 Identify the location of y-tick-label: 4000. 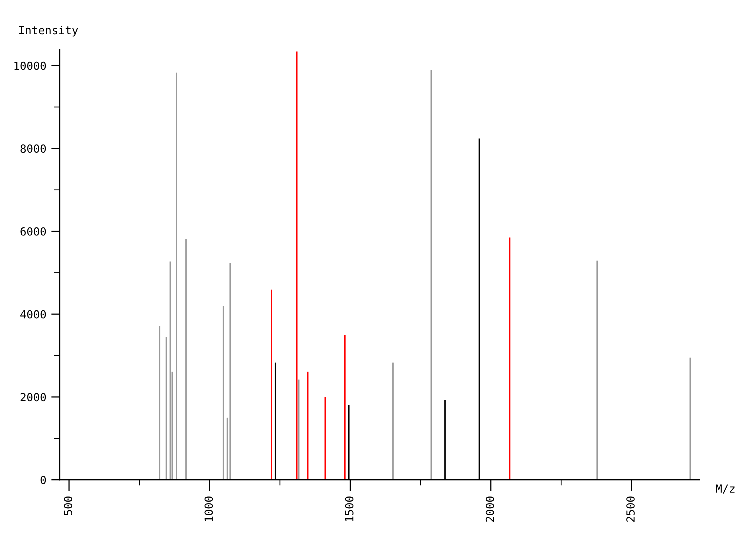
(33, 314).